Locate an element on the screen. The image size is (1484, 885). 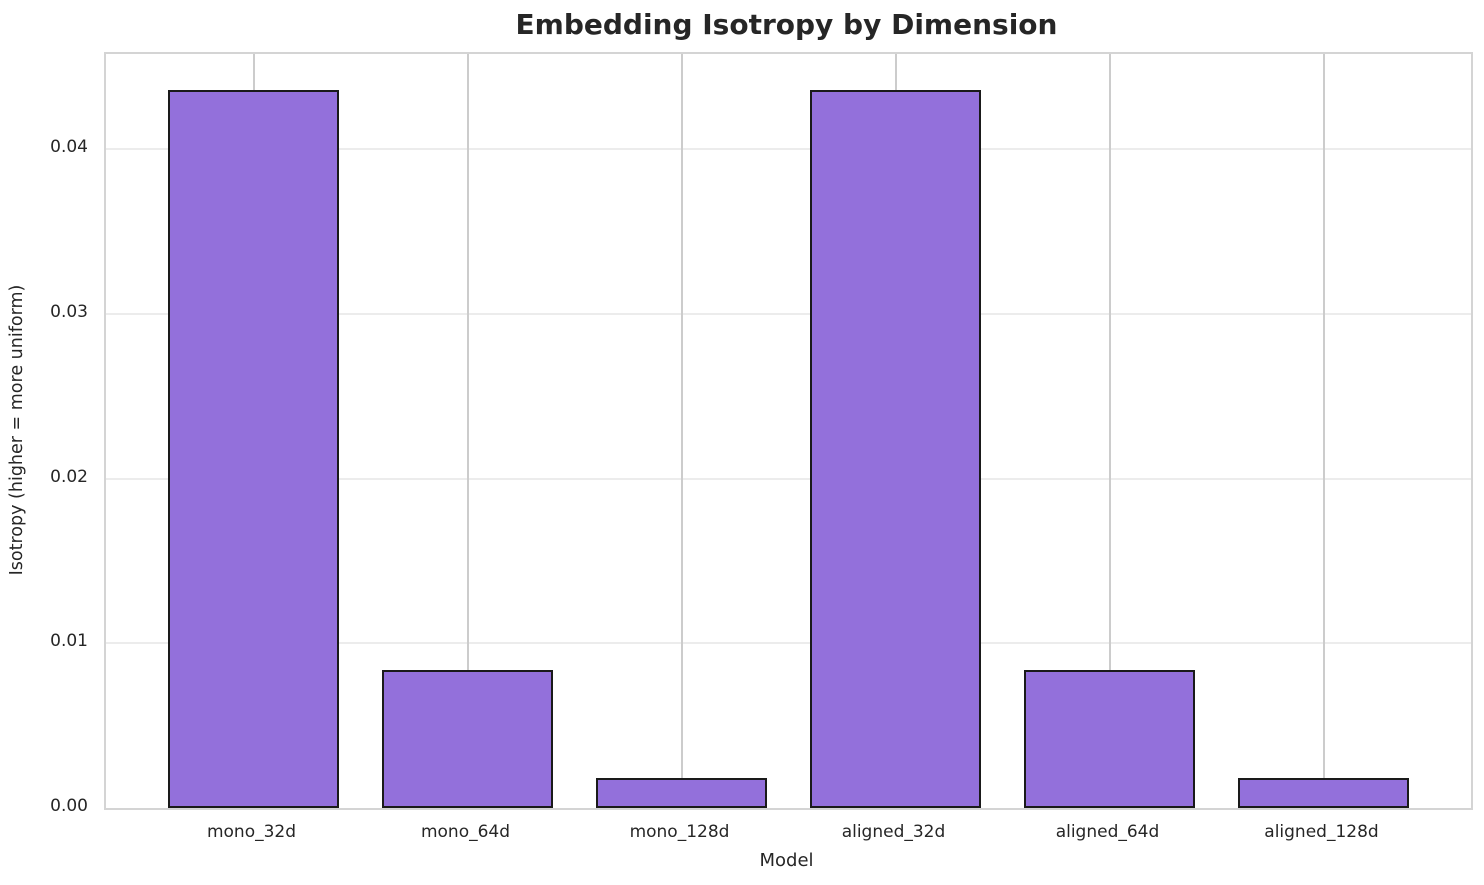
x-tick-label-aligned_32d: aligned_32d is located at coordinates (893, 832).